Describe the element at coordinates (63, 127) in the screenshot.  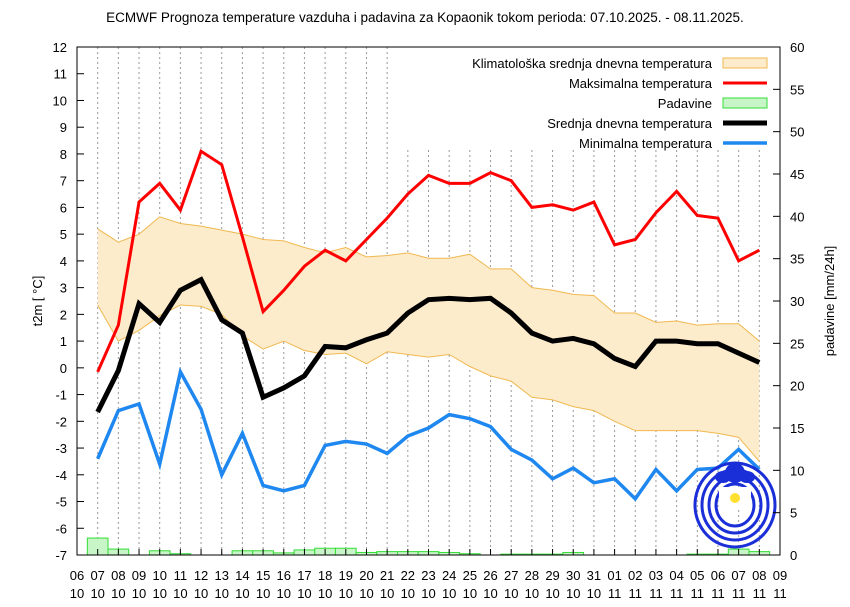
I see `y-tick-label: 9` at that location.